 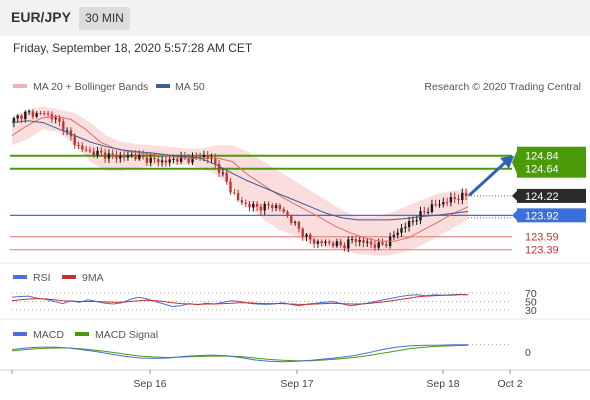 I want to click on rsi-ma-legend-label: 9MA, so click(x=93, y=278).